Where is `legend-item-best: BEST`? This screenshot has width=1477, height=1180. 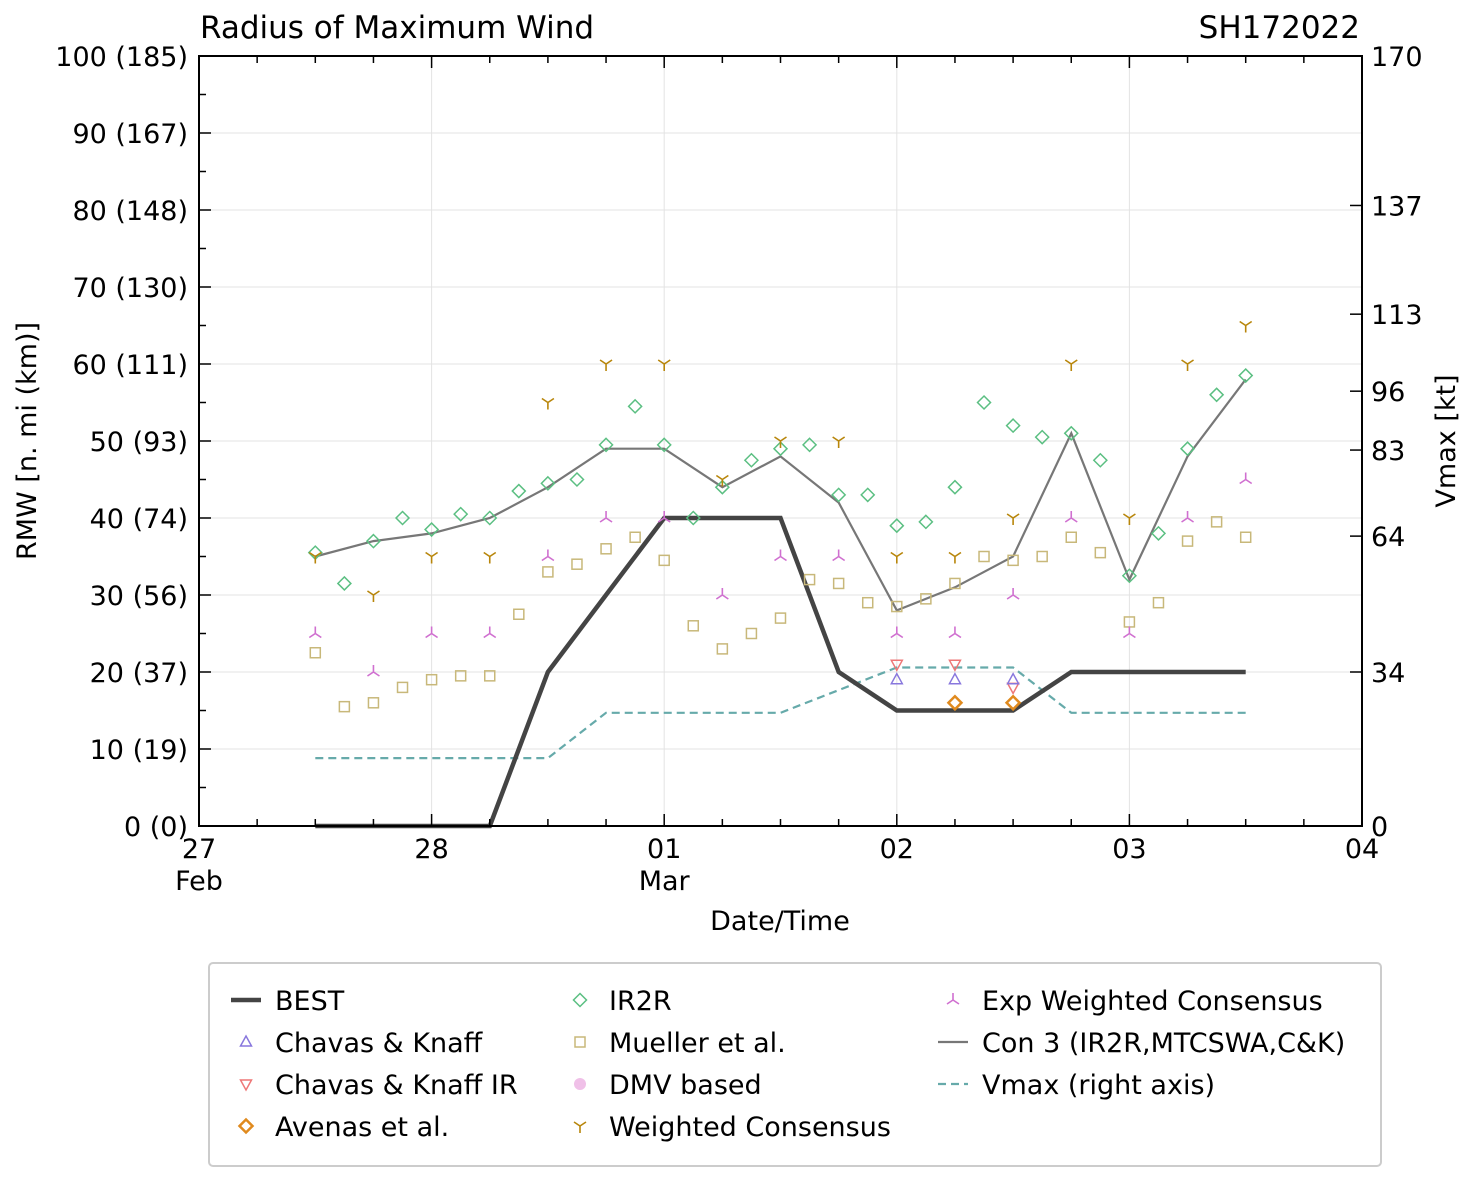 legend-item-best: BEST is located at coordinates (288, 1001).